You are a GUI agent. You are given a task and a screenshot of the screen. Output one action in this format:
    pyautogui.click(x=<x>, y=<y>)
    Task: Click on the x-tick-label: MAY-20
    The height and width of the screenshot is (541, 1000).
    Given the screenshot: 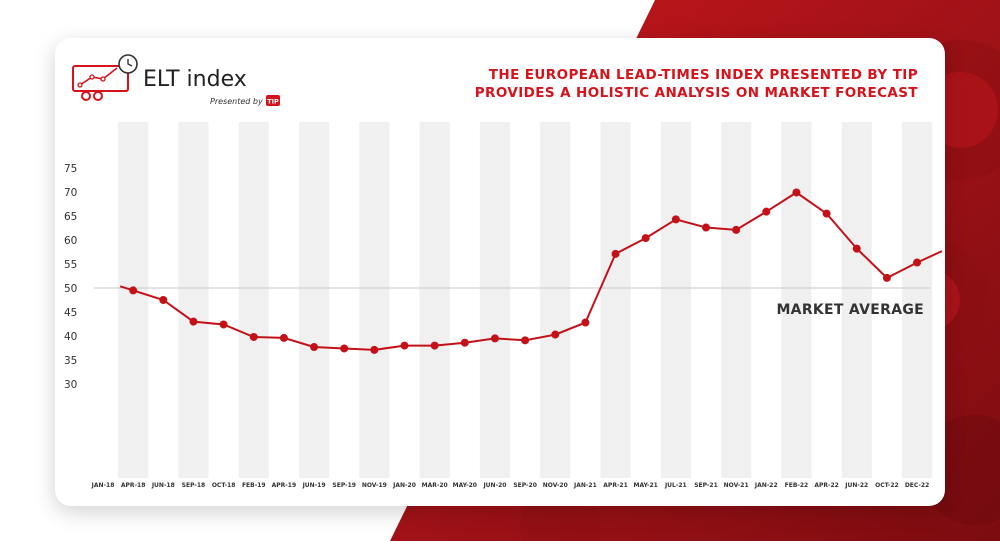 What is the action you would take?
    pyautogui.click(x=465, y=485)
    